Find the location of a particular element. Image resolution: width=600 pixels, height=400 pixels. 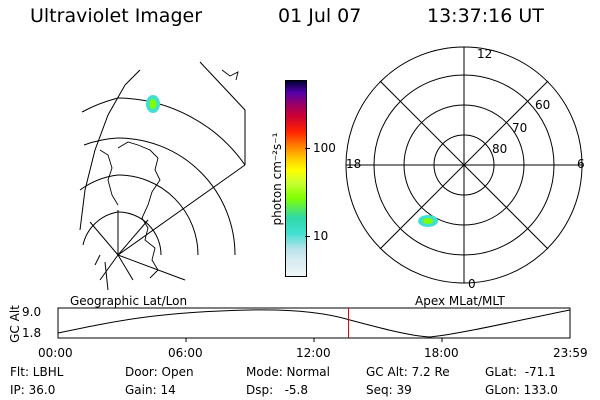

polar-plot-label: Apex MLat/MLT is located at coordinates (460, 301).